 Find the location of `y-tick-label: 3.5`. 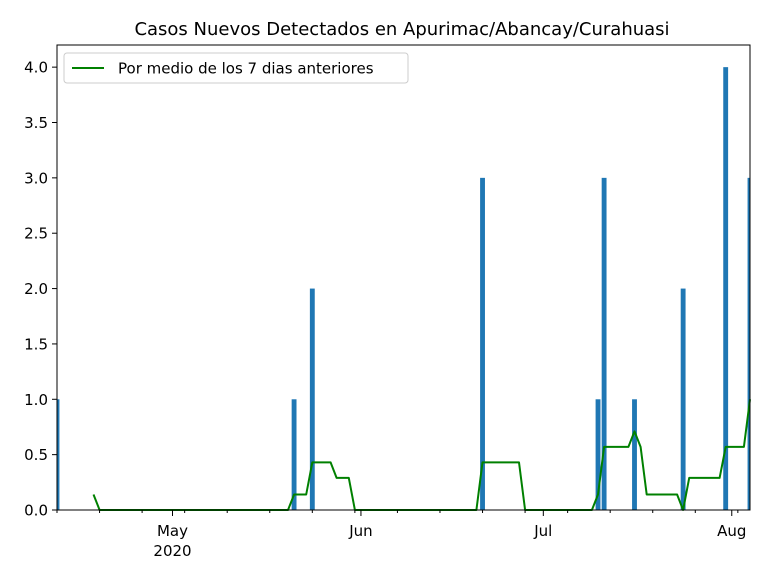

y-tick-label: 3.5 is located at coordinates (36, 123).